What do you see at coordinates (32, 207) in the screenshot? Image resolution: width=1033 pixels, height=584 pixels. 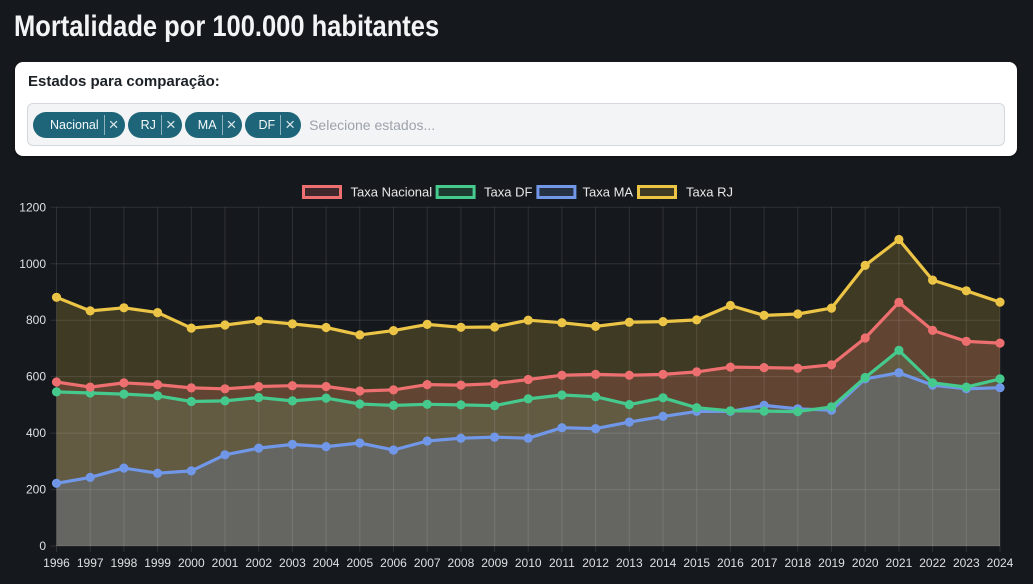 I see `svg-text: 1200` at bounding box center [32, 207].